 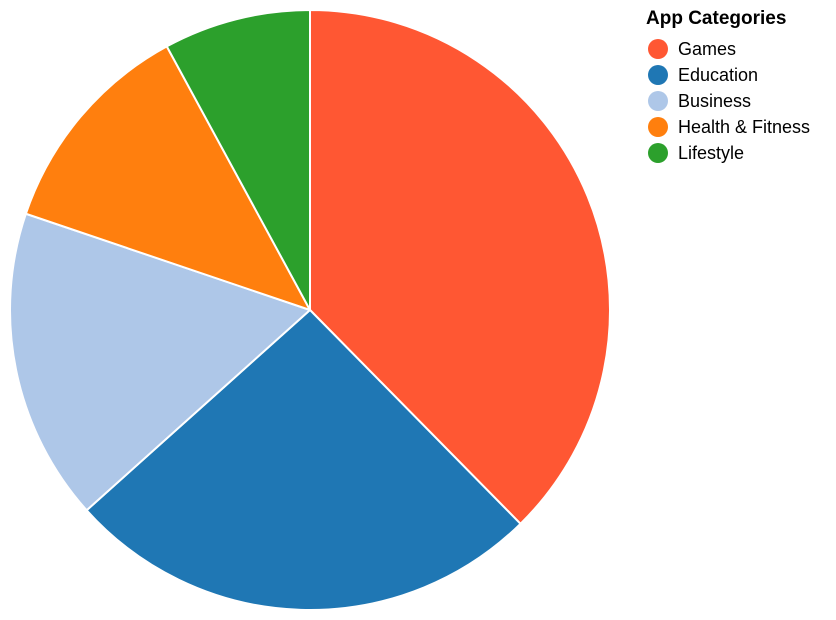 What do you see at coordinates (715, 101) in the screenshot?
I see `legend-label: Business` at bounding box center [715, 101].